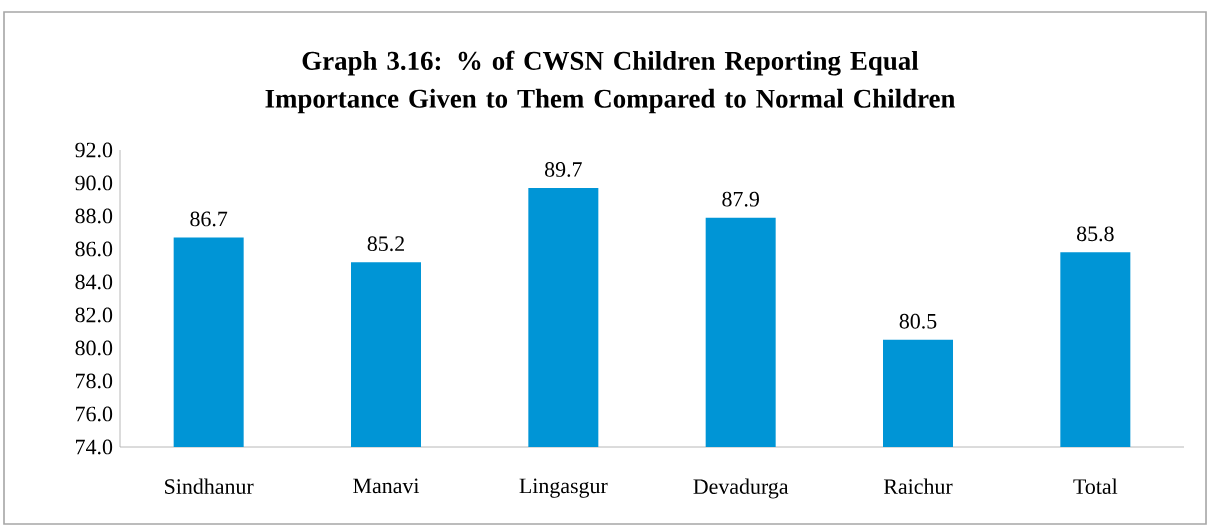 The width and height of the screenshot is (1210, 528). I want to click on y-tick-label: 74.0, so click(94, 447).